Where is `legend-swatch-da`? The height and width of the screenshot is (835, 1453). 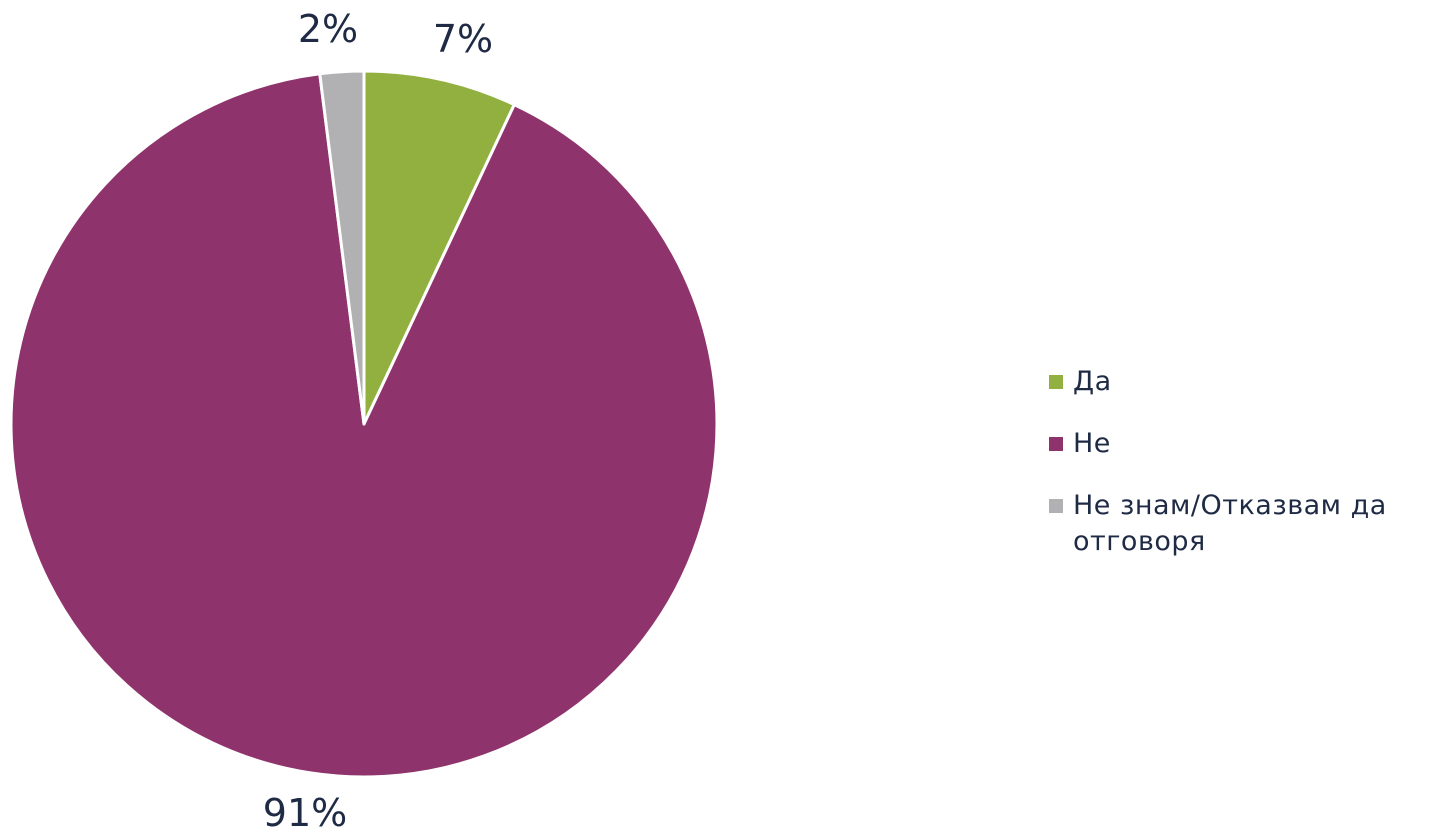 legend-swatch-da is located at coordinates (1056, 382).